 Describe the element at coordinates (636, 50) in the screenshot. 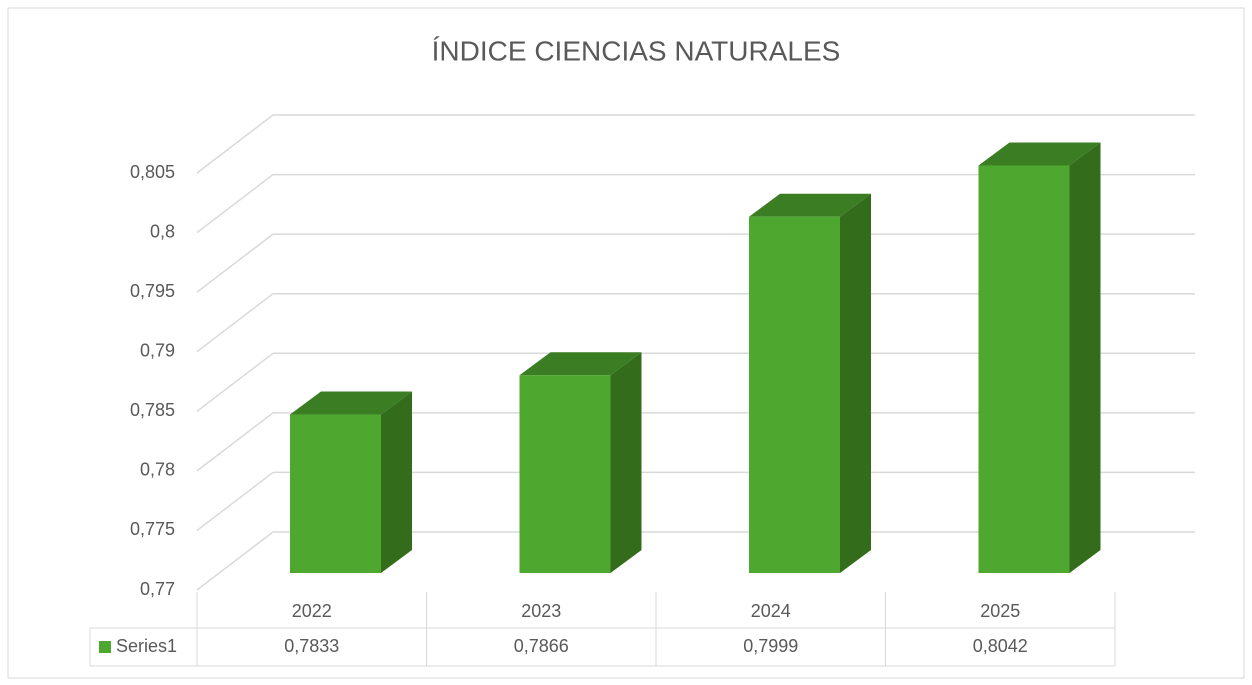

I see `chart-title: ÍNDICE CIENCIAS NATURALES` at that location.